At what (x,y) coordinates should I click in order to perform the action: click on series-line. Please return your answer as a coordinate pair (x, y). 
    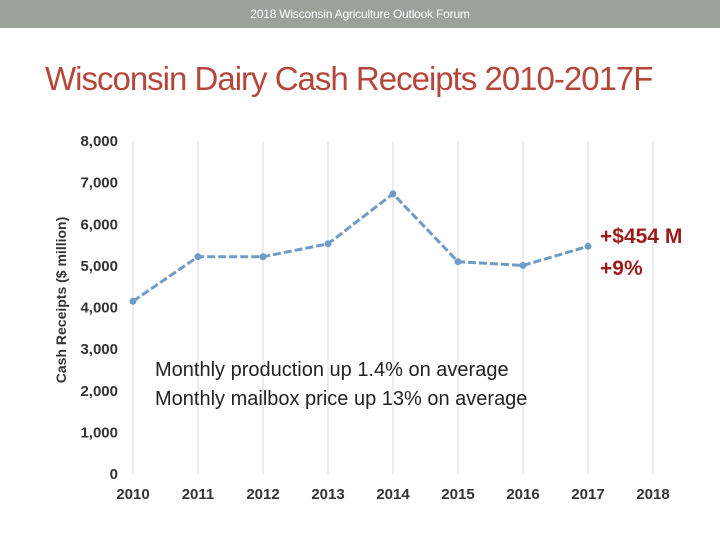
    Looking at the image, I should click on (360, 247).